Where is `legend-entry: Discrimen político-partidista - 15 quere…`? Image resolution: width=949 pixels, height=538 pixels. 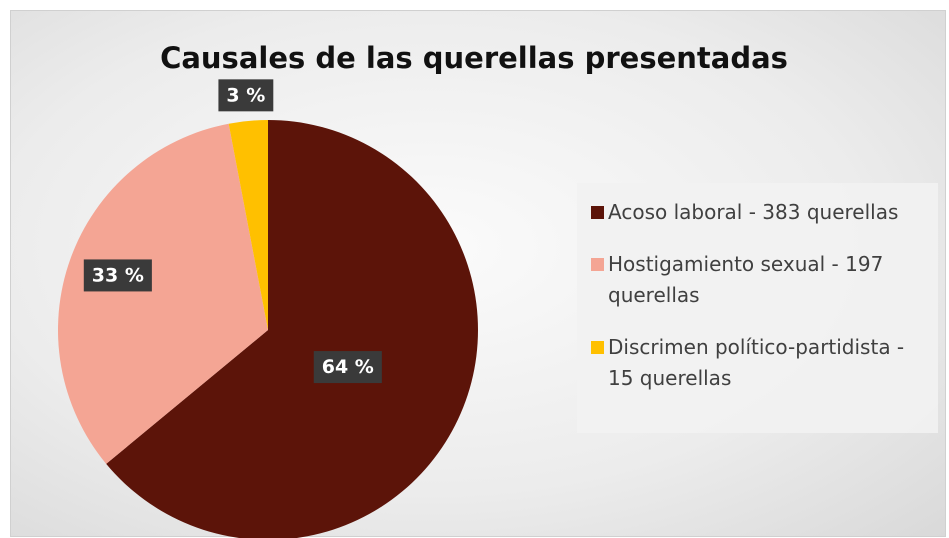 legend-entry: Discrimen político-partidista - 15 quere… is located at coordinates (759, 363).